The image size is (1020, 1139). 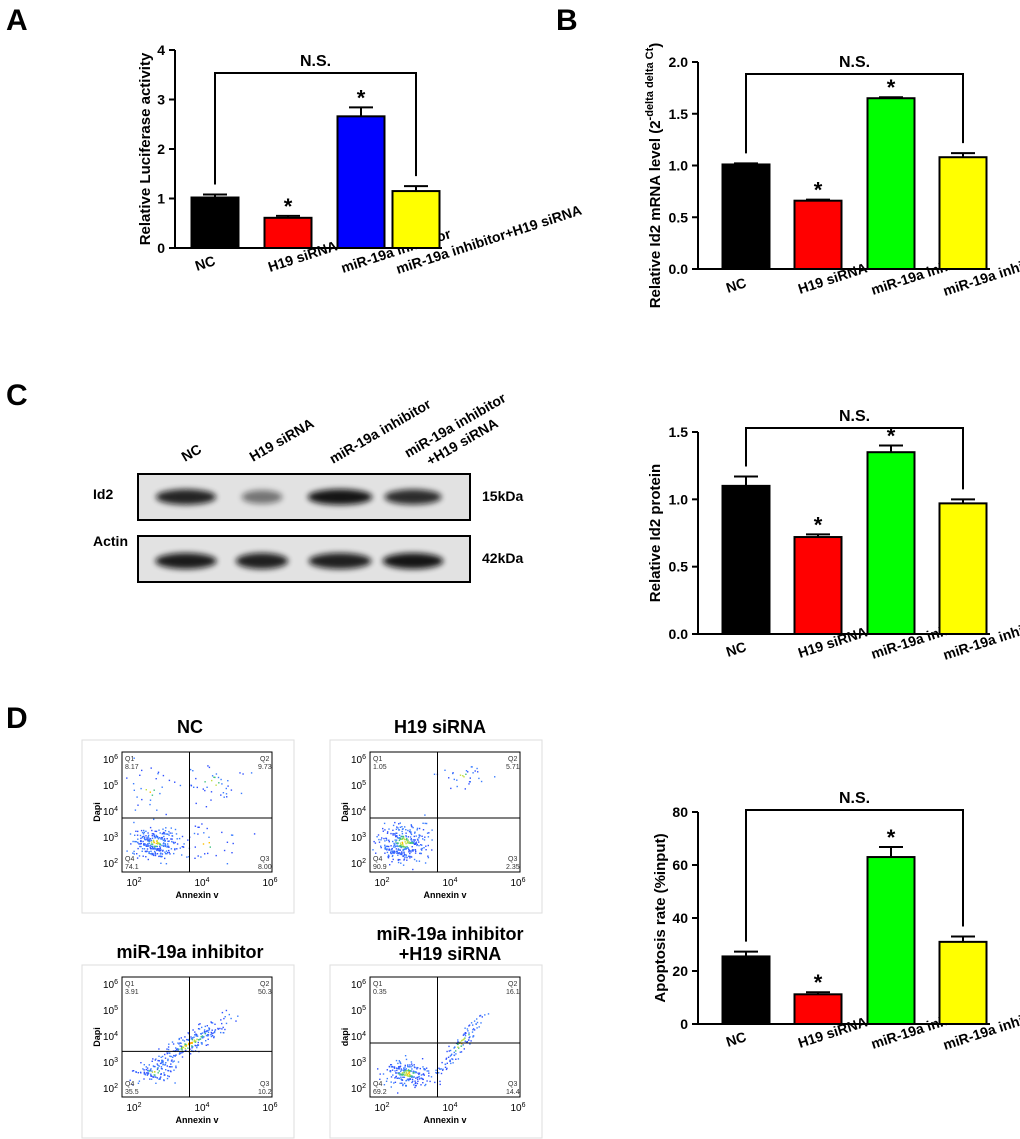 What do you see at coordinates (512, 984) in the screenshot?
I see `flow-q2-label: Q2` at bounding box center [512, 984].